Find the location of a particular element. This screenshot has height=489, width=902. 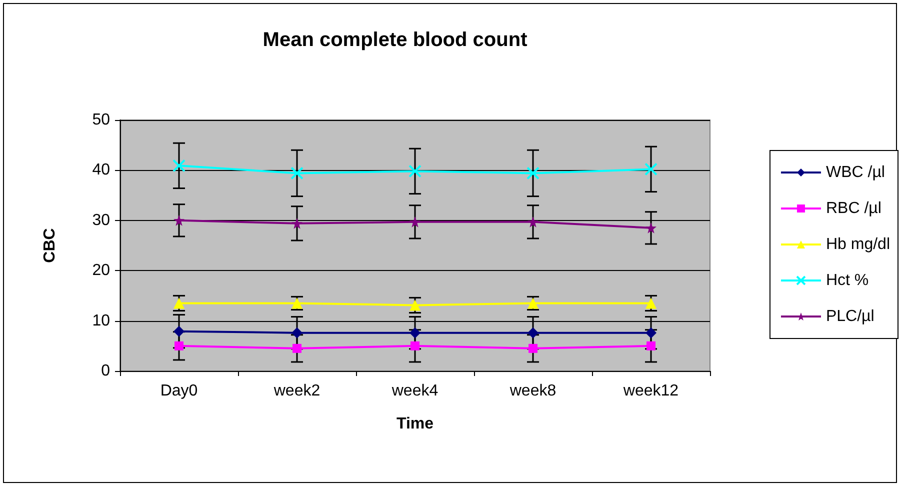

y-tick-label: 0 is located at coordinates (105, 371).